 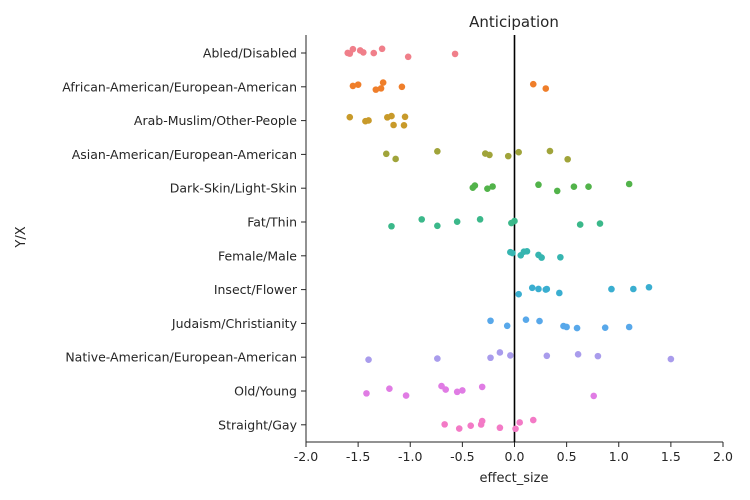 What do you see at coordinates (250, 53) in the screenshot?
I see `y-tick-label: Abled/Disabled` at bounding box center [250, 53].